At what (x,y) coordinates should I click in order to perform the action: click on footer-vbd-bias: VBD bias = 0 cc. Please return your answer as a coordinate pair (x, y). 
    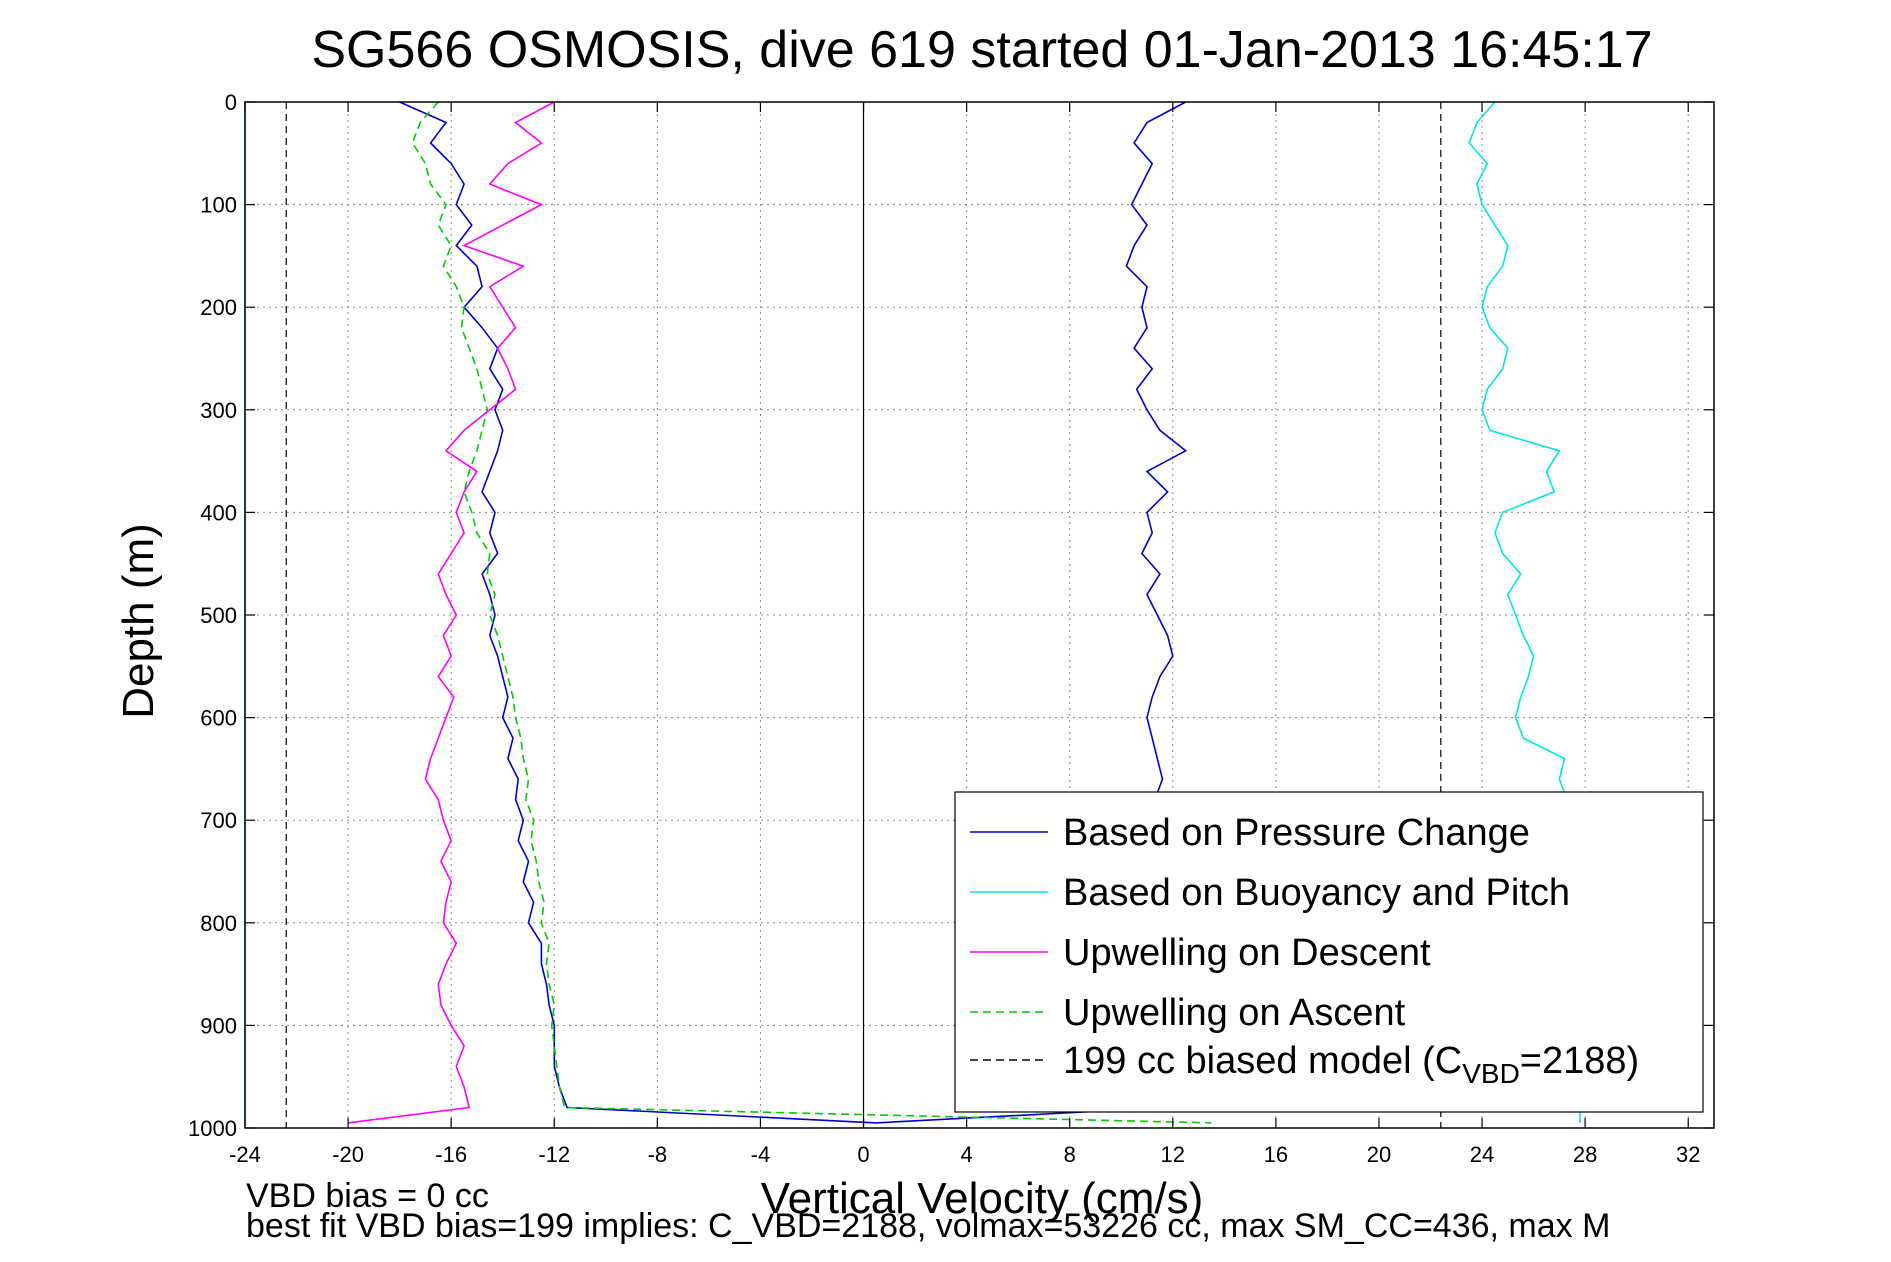
    Looking at the image, I should click on (367, 1196).